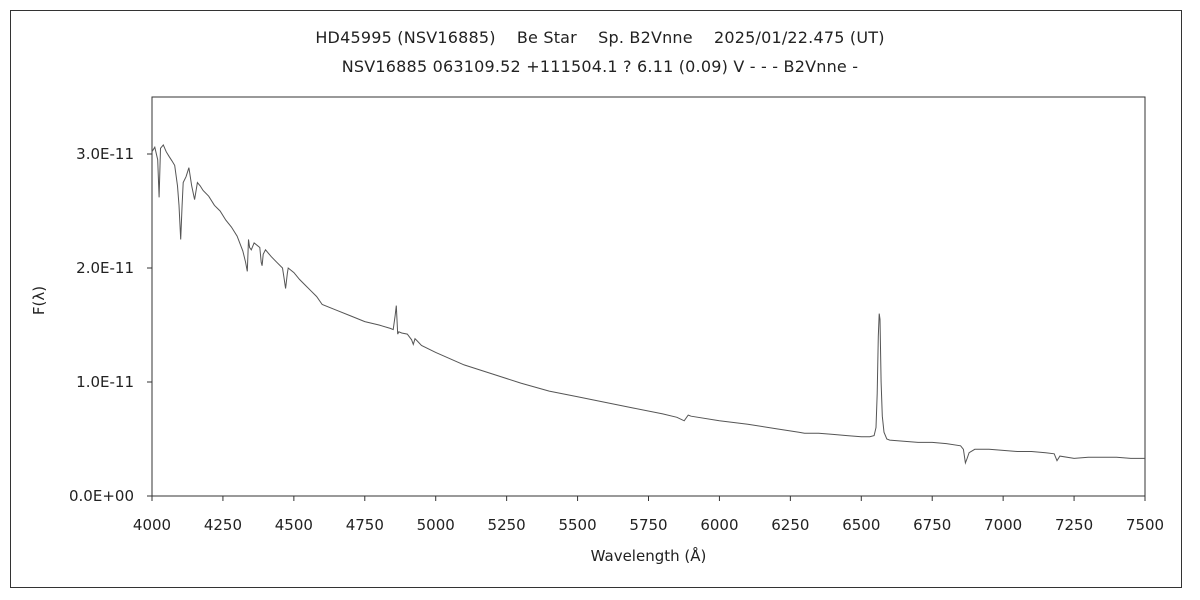  What do you see at coordinates (365, 525) in the screenshot?
I see `x-tick-label: 4750` at bounding box center [365, 525].